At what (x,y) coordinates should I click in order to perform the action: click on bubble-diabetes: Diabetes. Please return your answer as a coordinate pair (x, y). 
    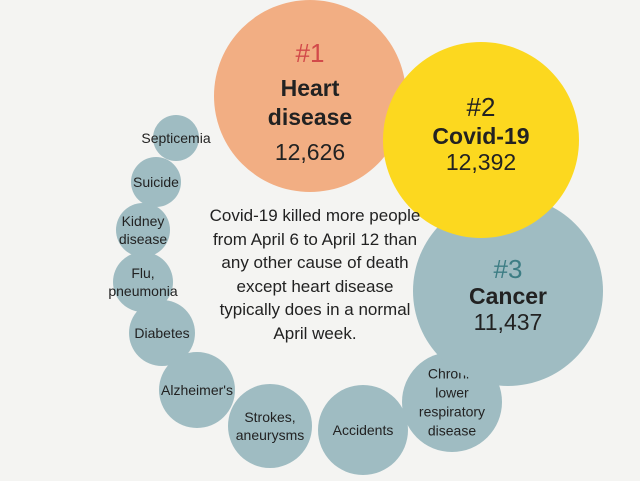
    Looking at the image, I should click on (162, 333).